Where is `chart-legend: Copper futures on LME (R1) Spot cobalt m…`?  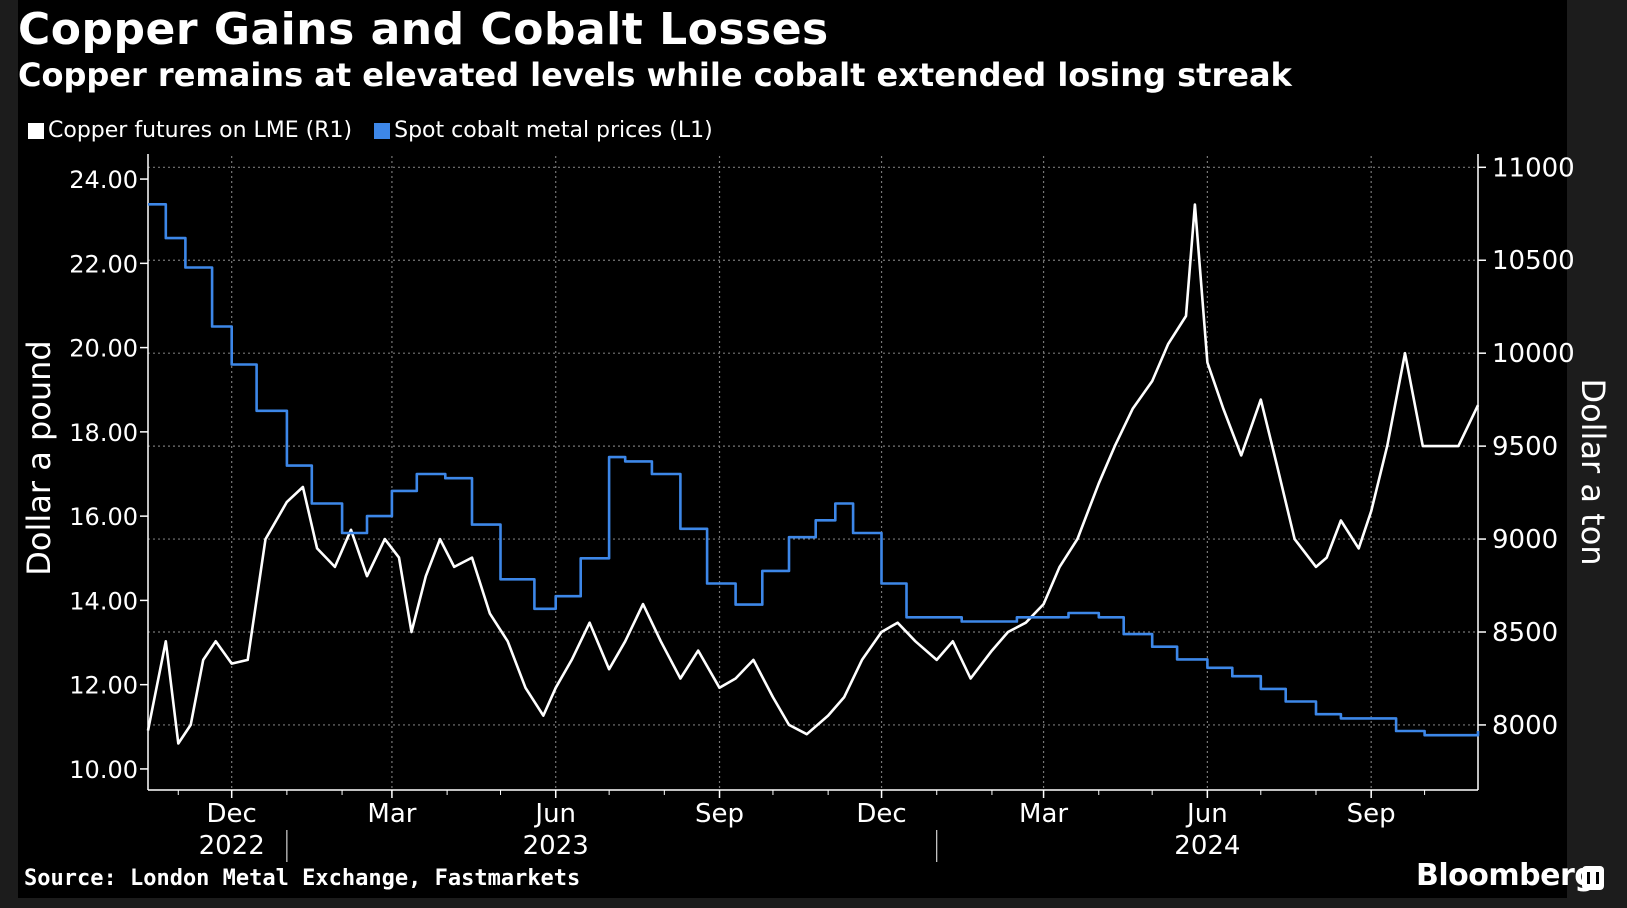
chart-legend: Copper futures on LME (R1) Spot cobalt m… is located at coordinates (370, 130).